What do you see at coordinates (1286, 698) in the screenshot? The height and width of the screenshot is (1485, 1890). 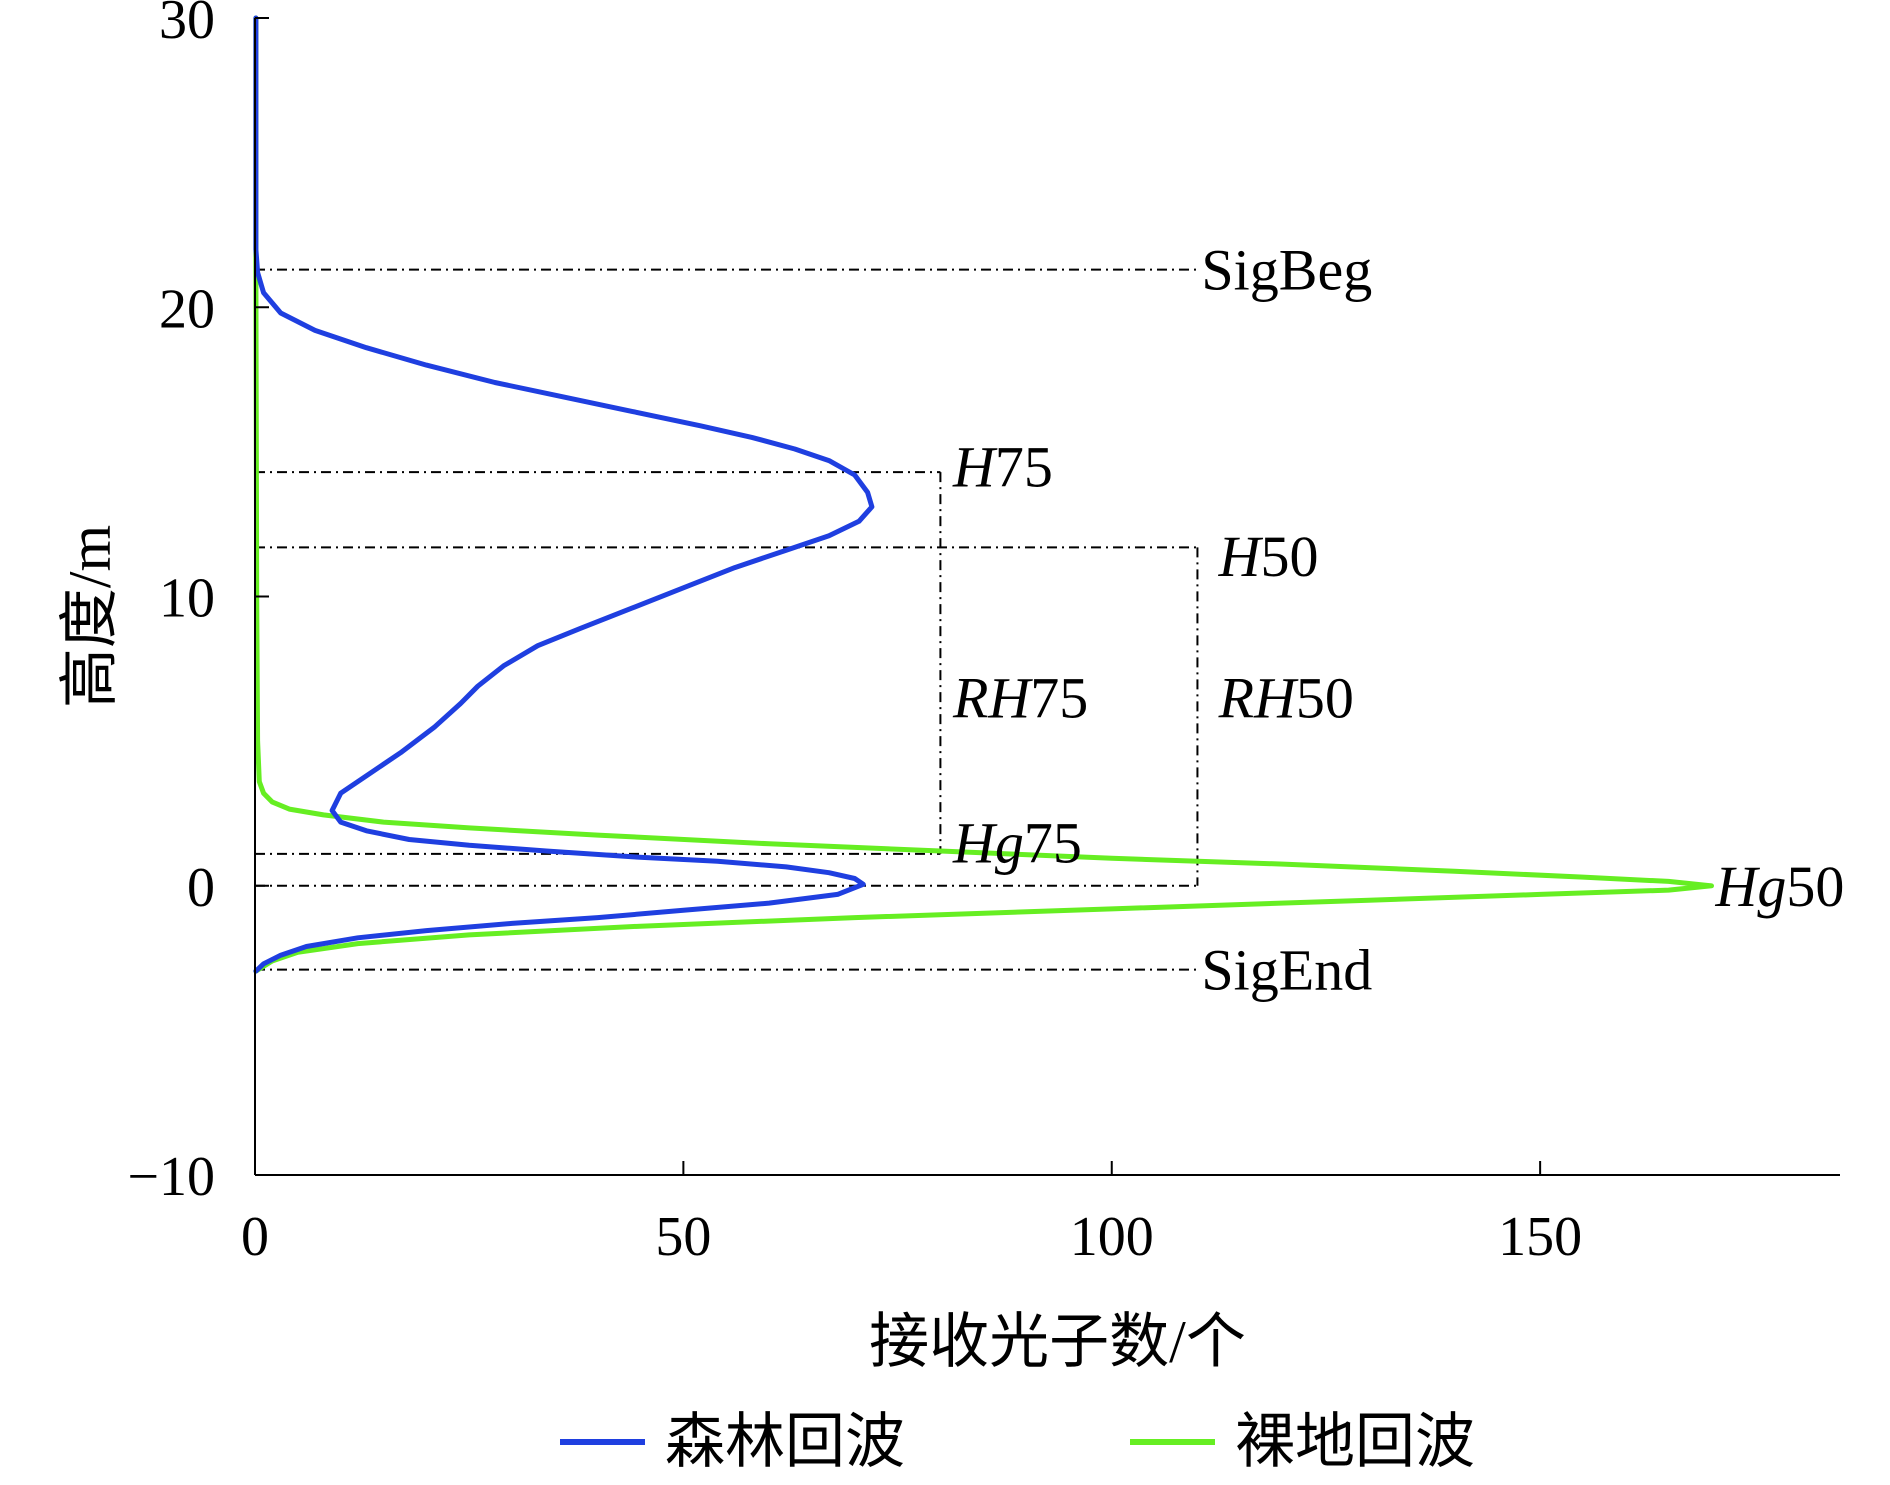 I see `annotation-rh50: RH50` at bounding box center [1286, 698].